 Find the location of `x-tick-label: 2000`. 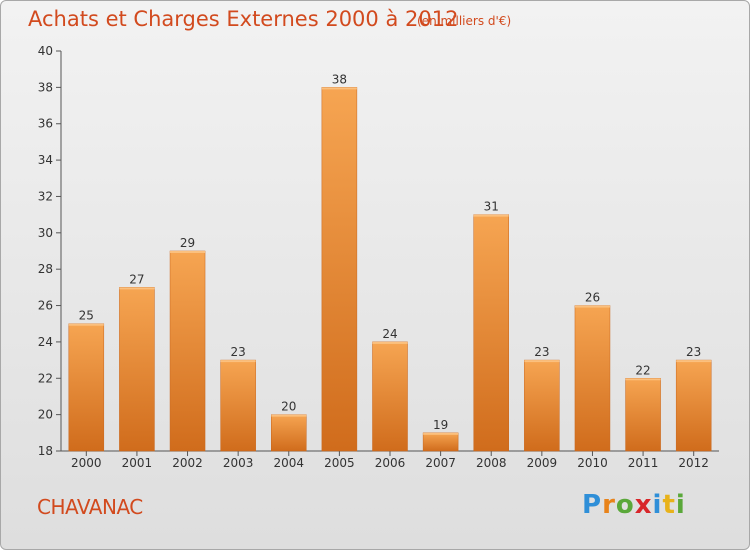

x-tick-label: 2000 is located at coordinates (86, 463).